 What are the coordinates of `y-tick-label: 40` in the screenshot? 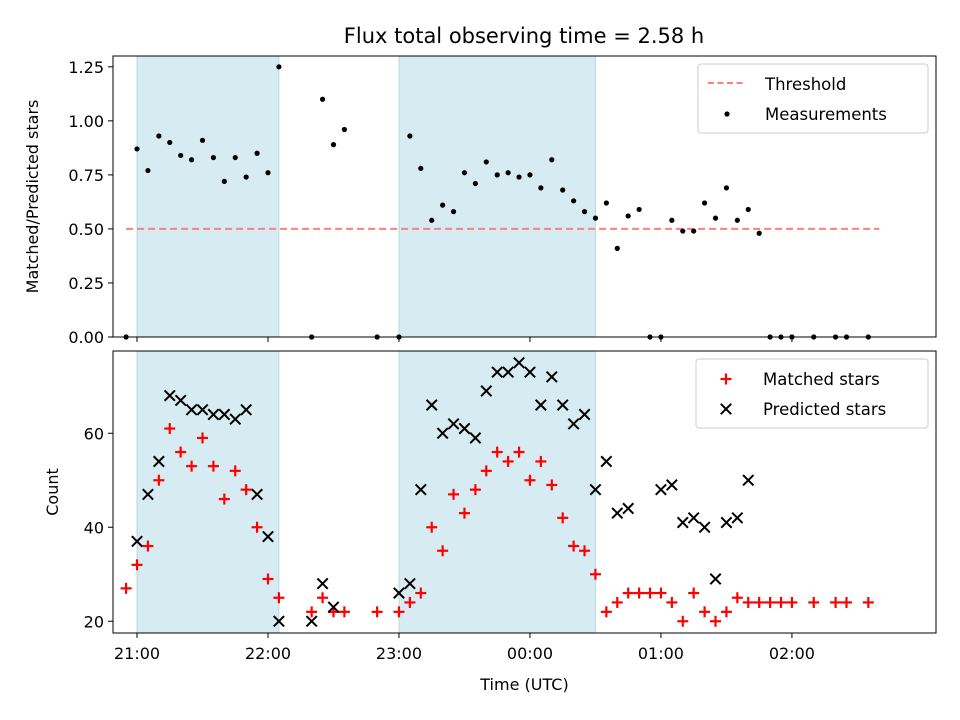 It's located at (94, 527).